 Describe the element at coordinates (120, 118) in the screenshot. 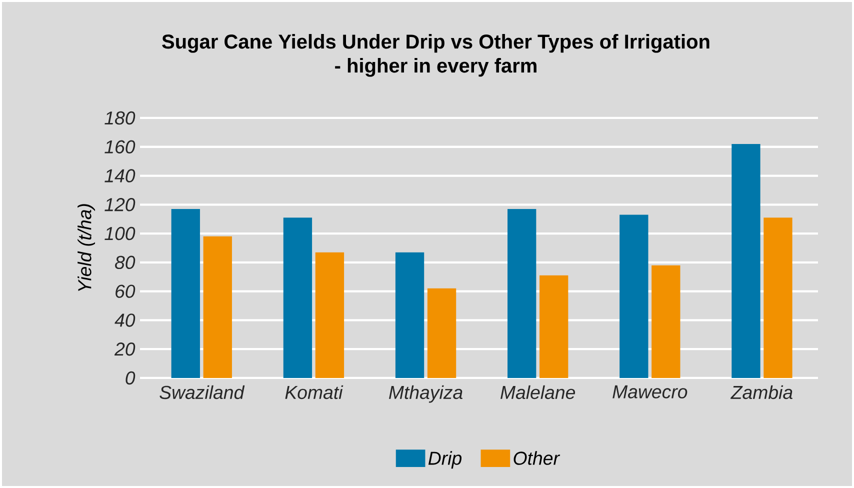

I see `y-tick-label: 180` at that location.